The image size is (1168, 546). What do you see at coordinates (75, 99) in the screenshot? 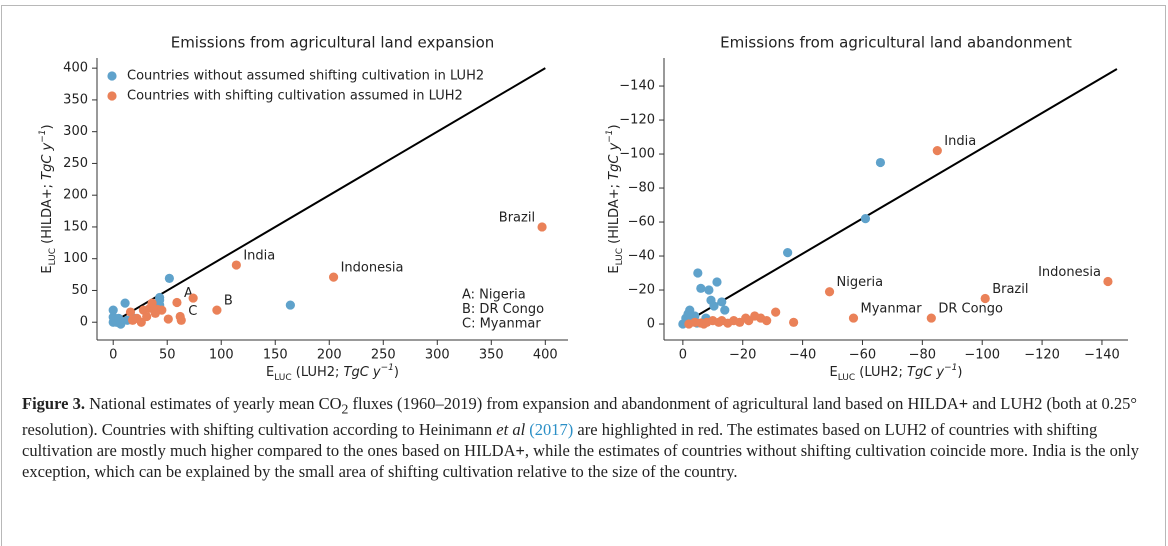
I see `y-tick-label: 350` at bounding box center [75, 99].